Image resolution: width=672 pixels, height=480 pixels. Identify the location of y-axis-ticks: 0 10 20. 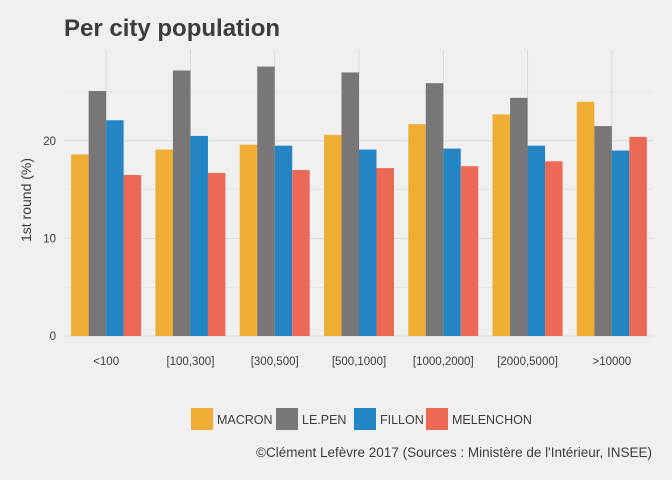
(49, 239).